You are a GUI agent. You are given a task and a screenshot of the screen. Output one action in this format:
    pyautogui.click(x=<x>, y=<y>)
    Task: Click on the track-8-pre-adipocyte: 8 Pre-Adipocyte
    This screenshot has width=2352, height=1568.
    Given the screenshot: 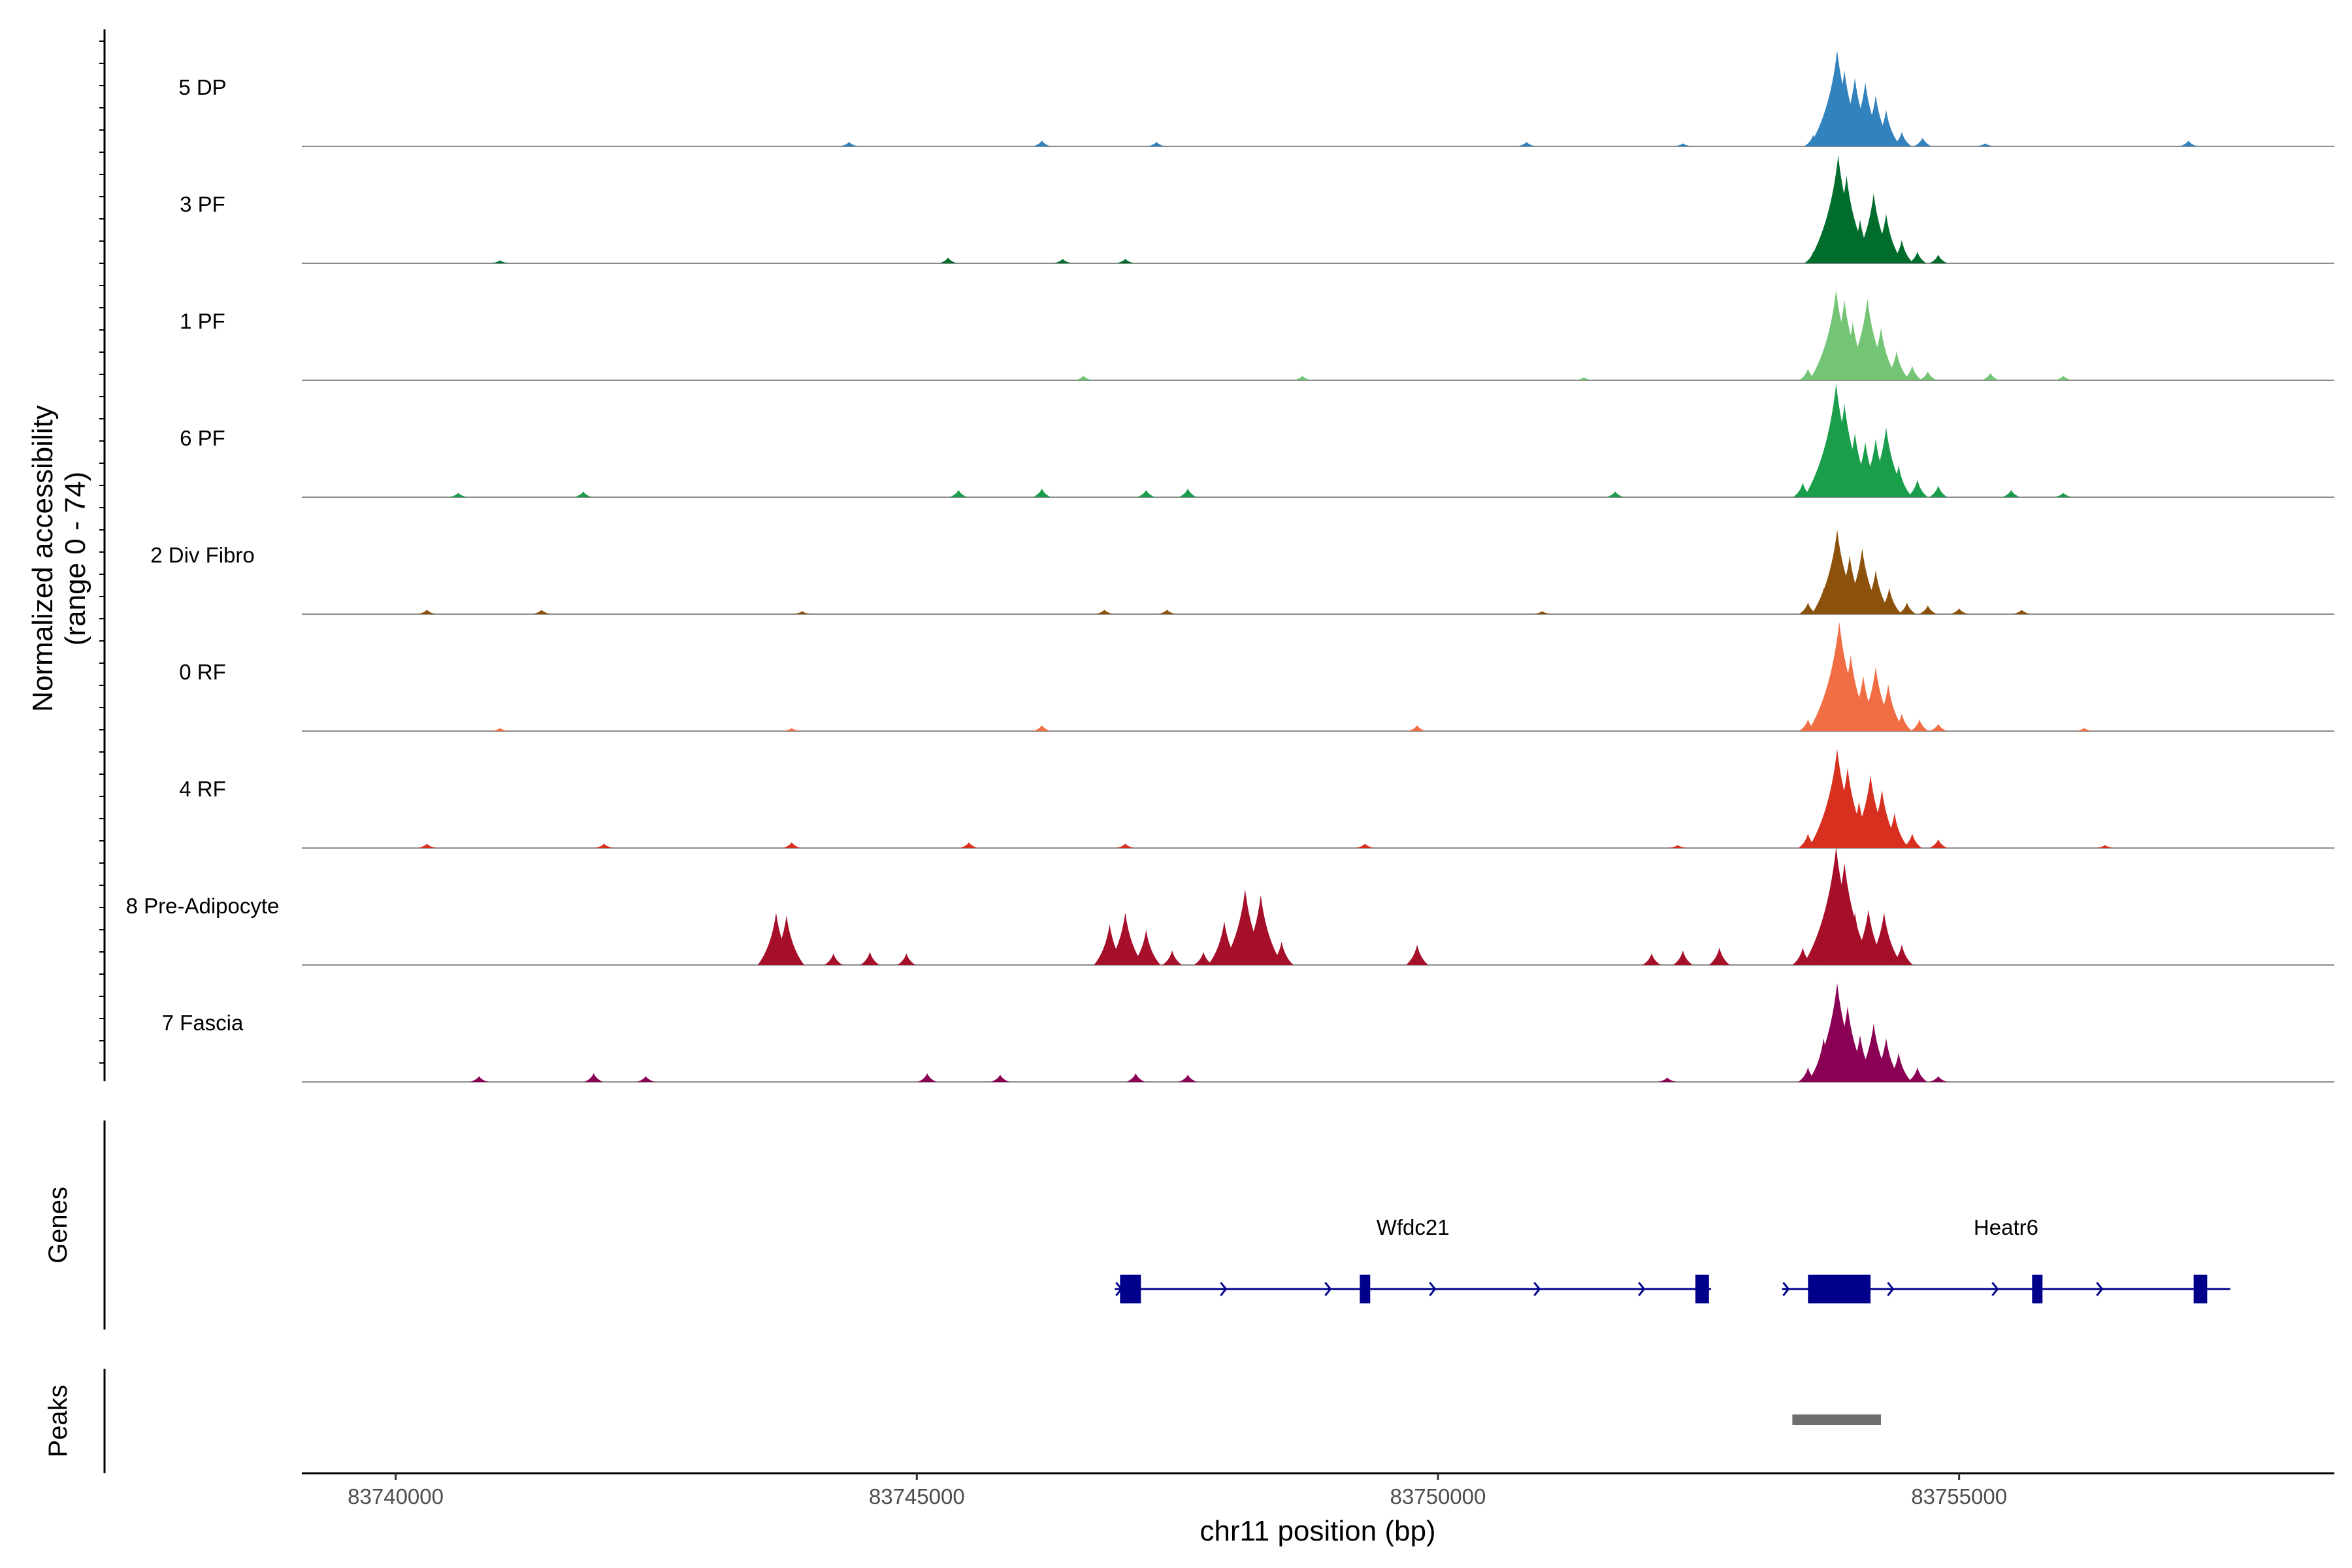 What is the action you would take?
    pyautogui.click(x=1230, y=906)
    